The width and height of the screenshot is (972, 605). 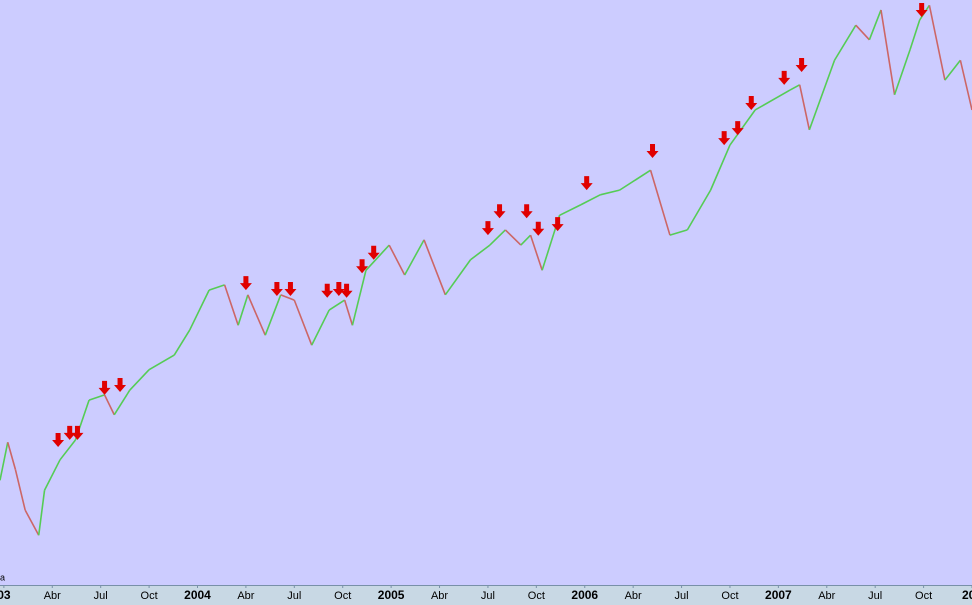 I want to click on x-tick-label: 2004, so click(x=197, y=595).